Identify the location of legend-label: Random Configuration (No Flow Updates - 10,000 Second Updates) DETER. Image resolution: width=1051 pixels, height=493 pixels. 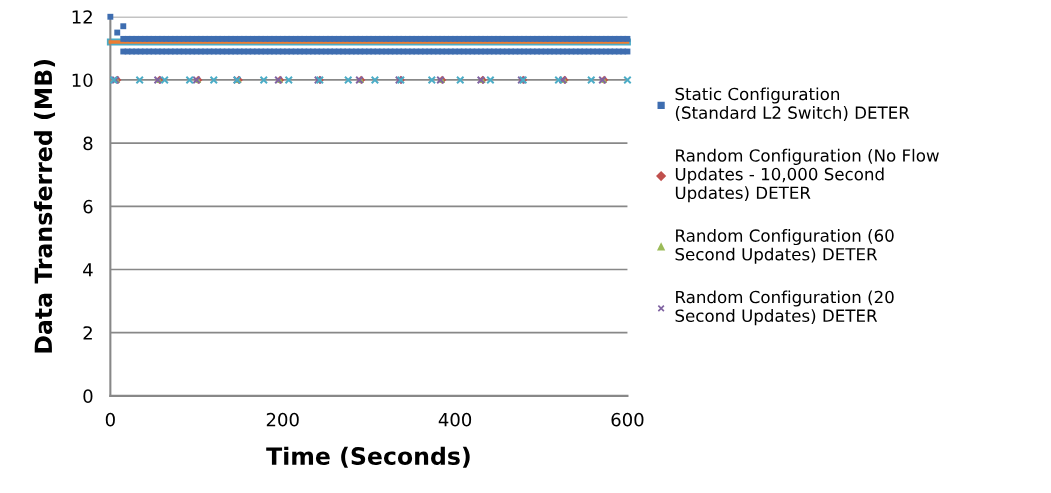
(807, 175).